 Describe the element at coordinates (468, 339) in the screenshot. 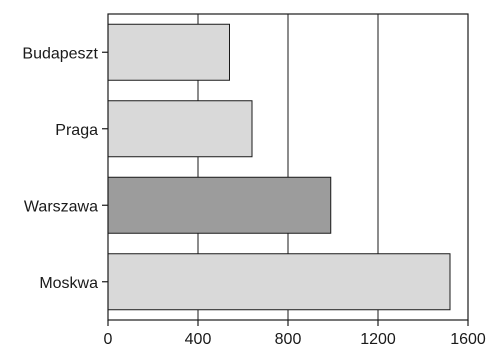

I see `x-tick-label: 1600` at that location.